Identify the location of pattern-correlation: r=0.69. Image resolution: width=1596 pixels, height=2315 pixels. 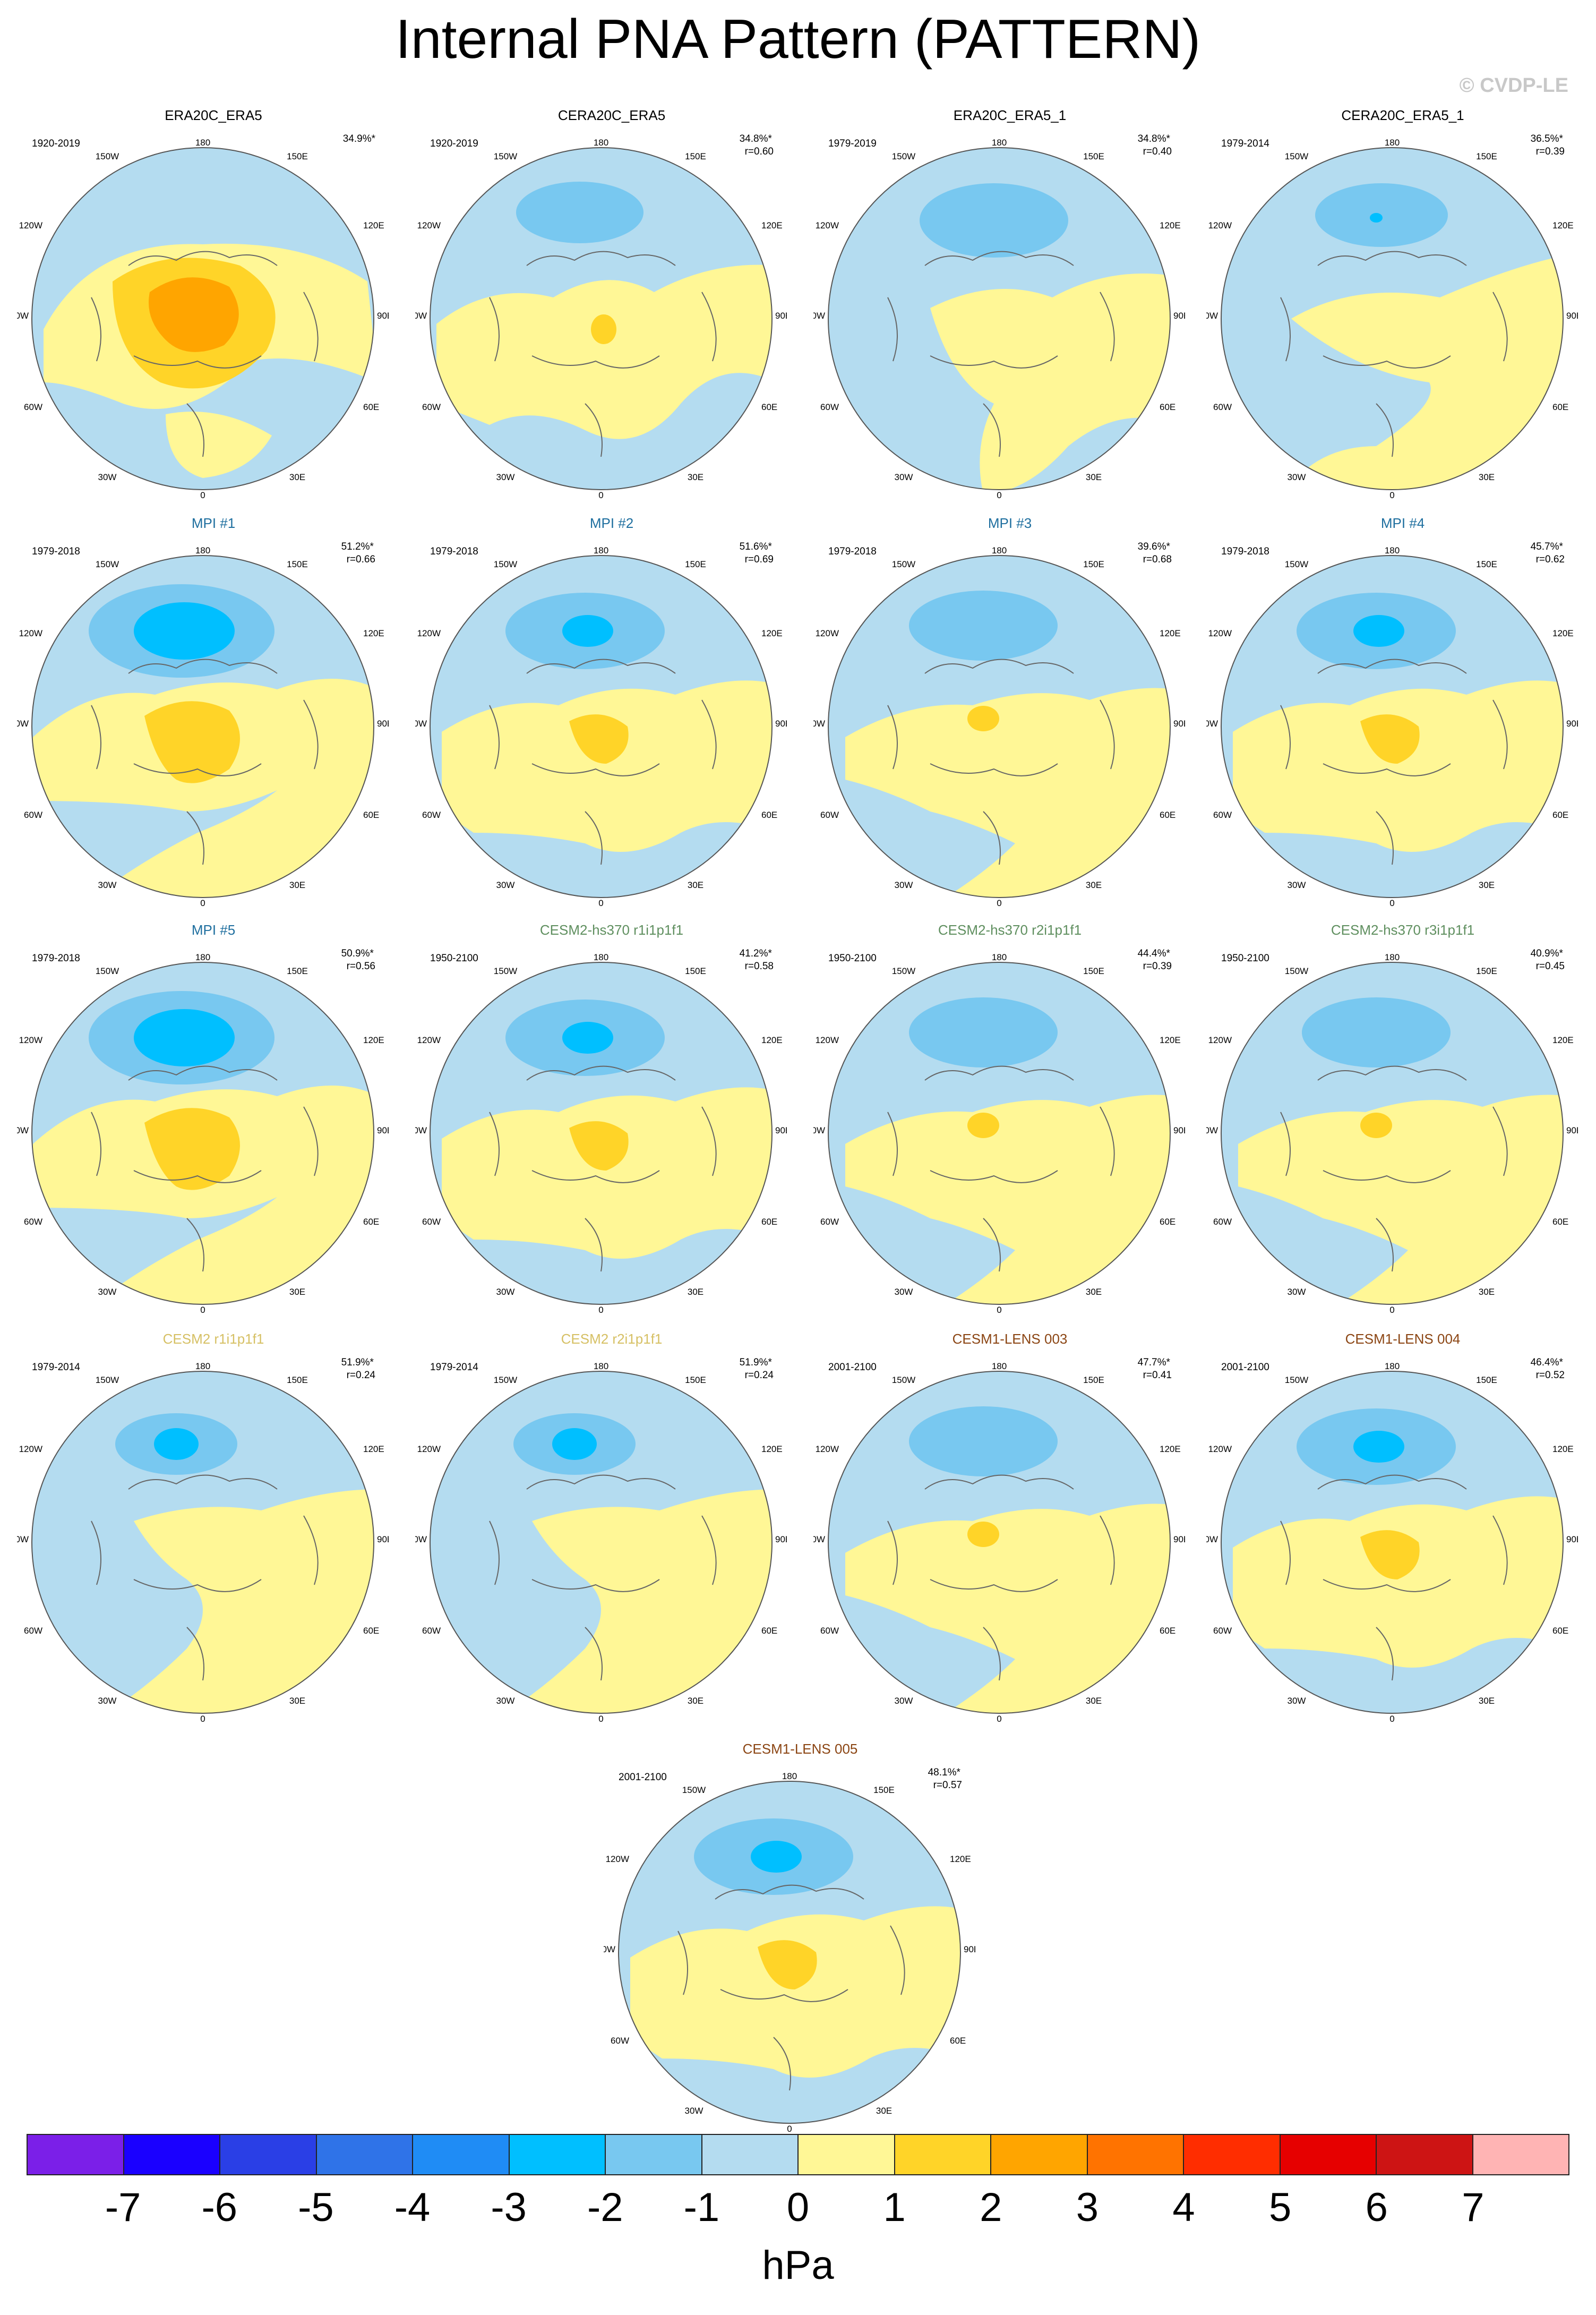
(759, 559).